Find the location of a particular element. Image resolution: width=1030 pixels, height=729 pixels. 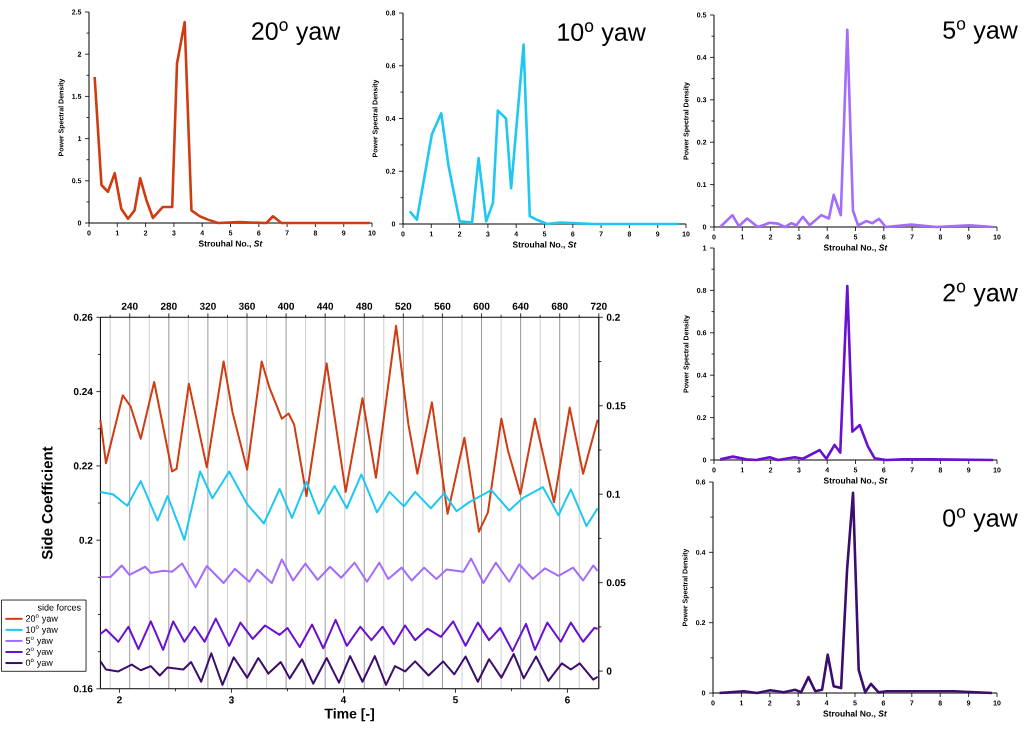

y-axis-title: Side Coefficient is located at coordinates (47, 503).